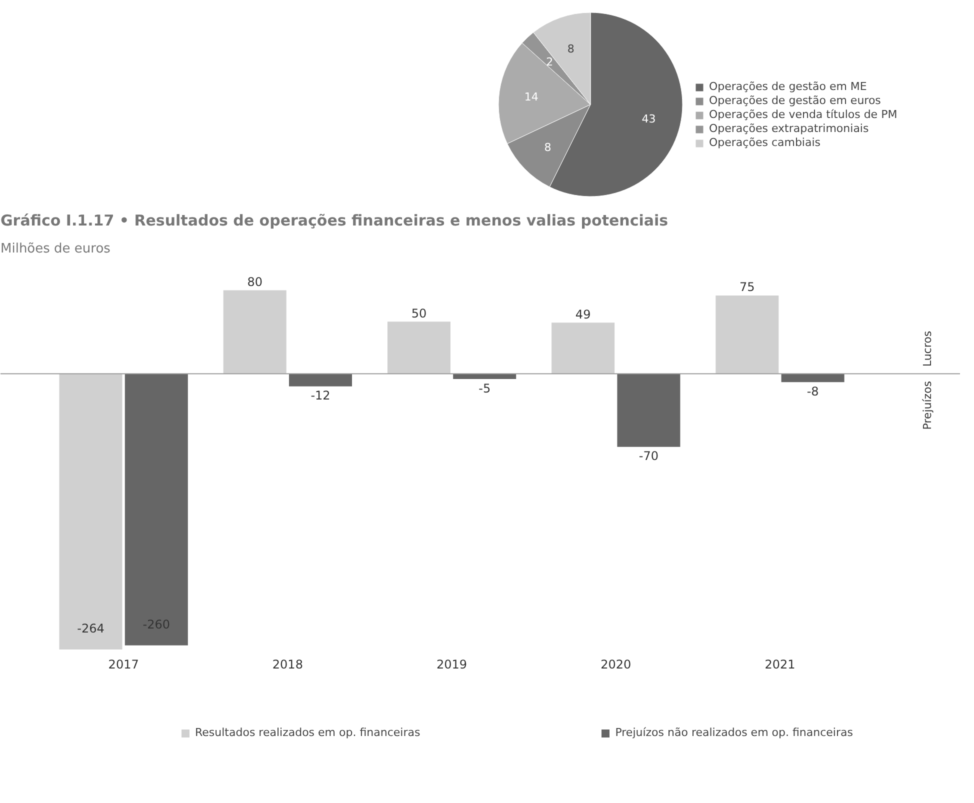 The width and height of the screenshot is (974, 803). What do you see at coordinates (307, 732) in the screenshot?
I see `legend-label: Resultados realizados em op. financeiras` at bounding box center [307, 732].